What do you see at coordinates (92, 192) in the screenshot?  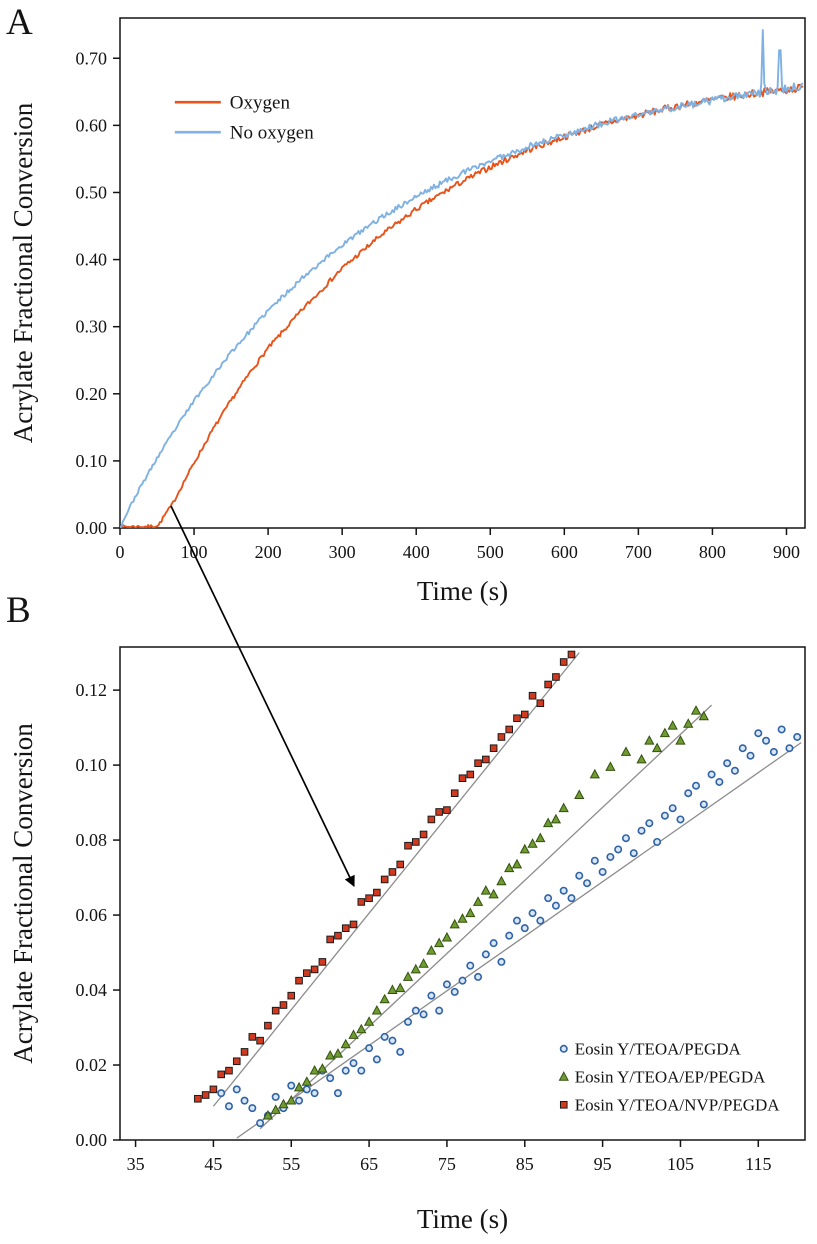 I see `y-tick-label: 0.50` at bounding box center [92, 192].